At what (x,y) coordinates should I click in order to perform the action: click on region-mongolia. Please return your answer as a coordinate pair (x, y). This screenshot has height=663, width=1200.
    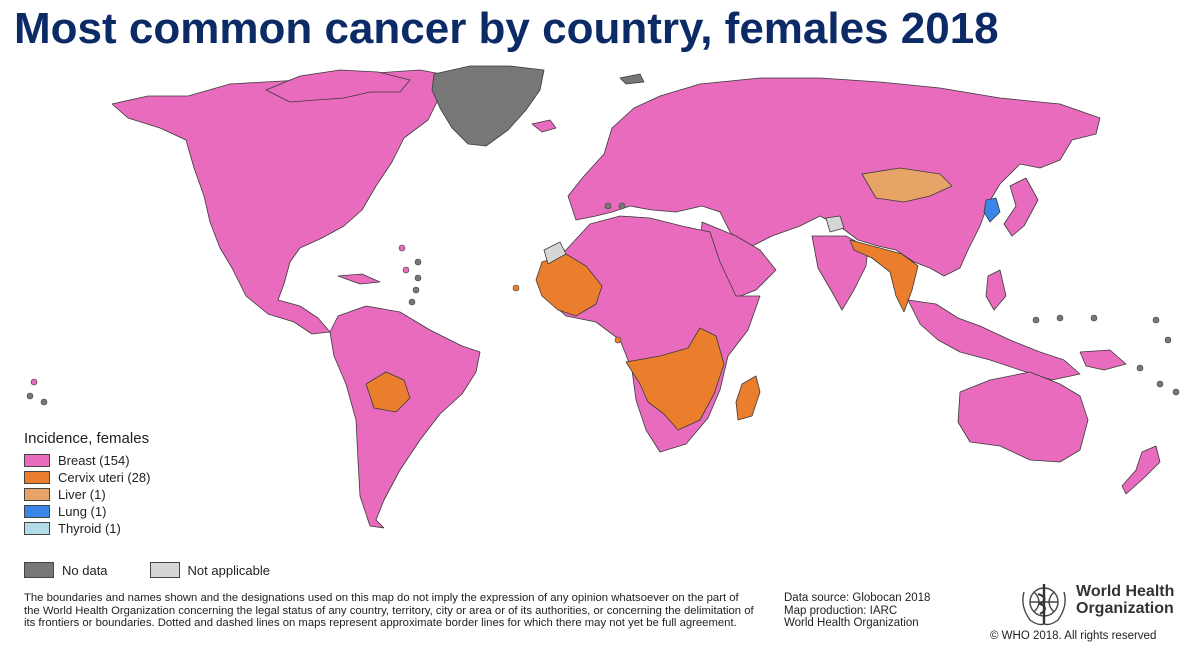
    Looking at the image, I should click on (907, 185).